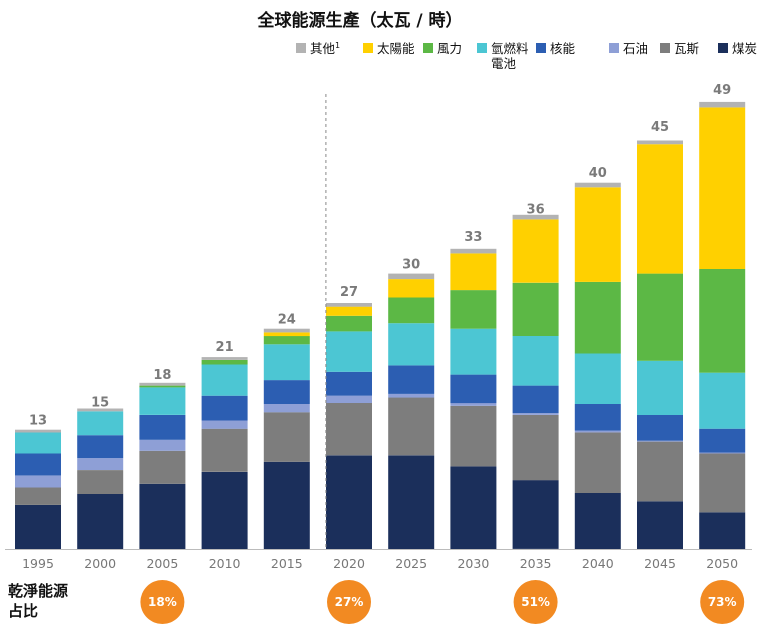 The image size is (760, 630). I want to click on total-label: 27, so click(349, 292).